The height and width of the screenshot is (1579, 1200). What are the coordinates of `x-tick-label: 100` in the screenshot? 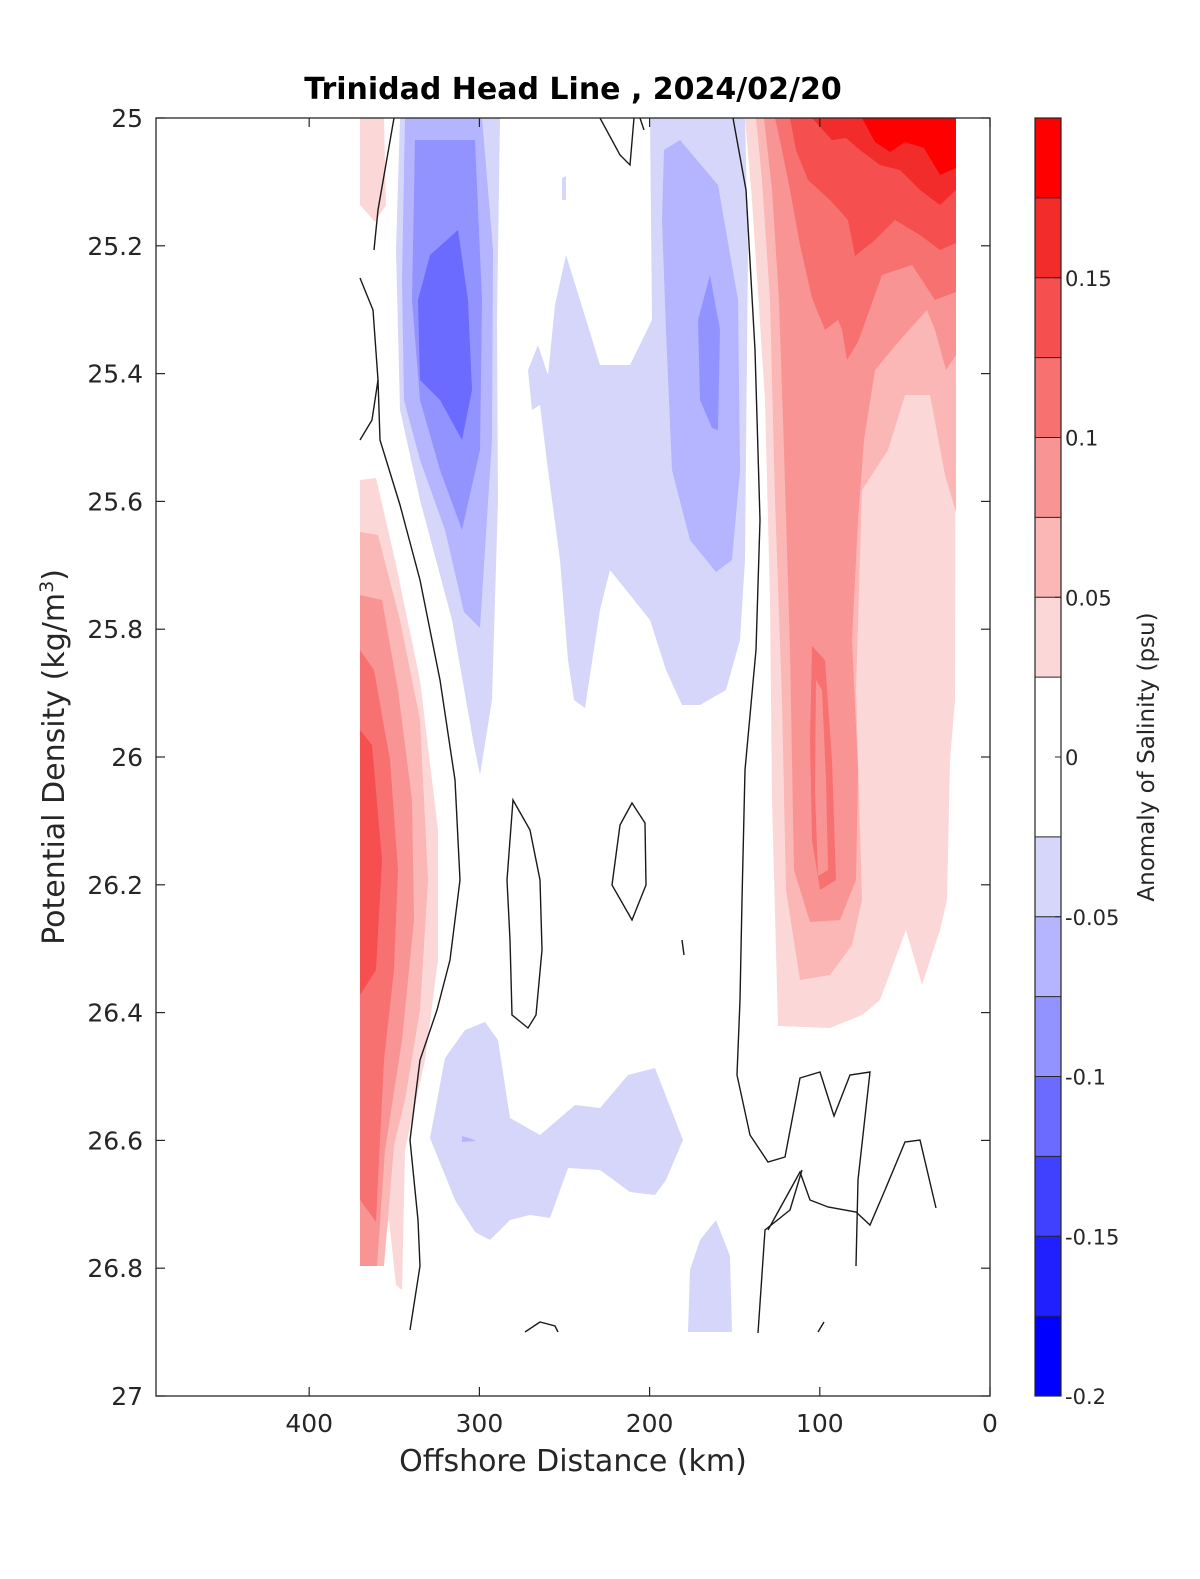 It's located at (820, 1423).